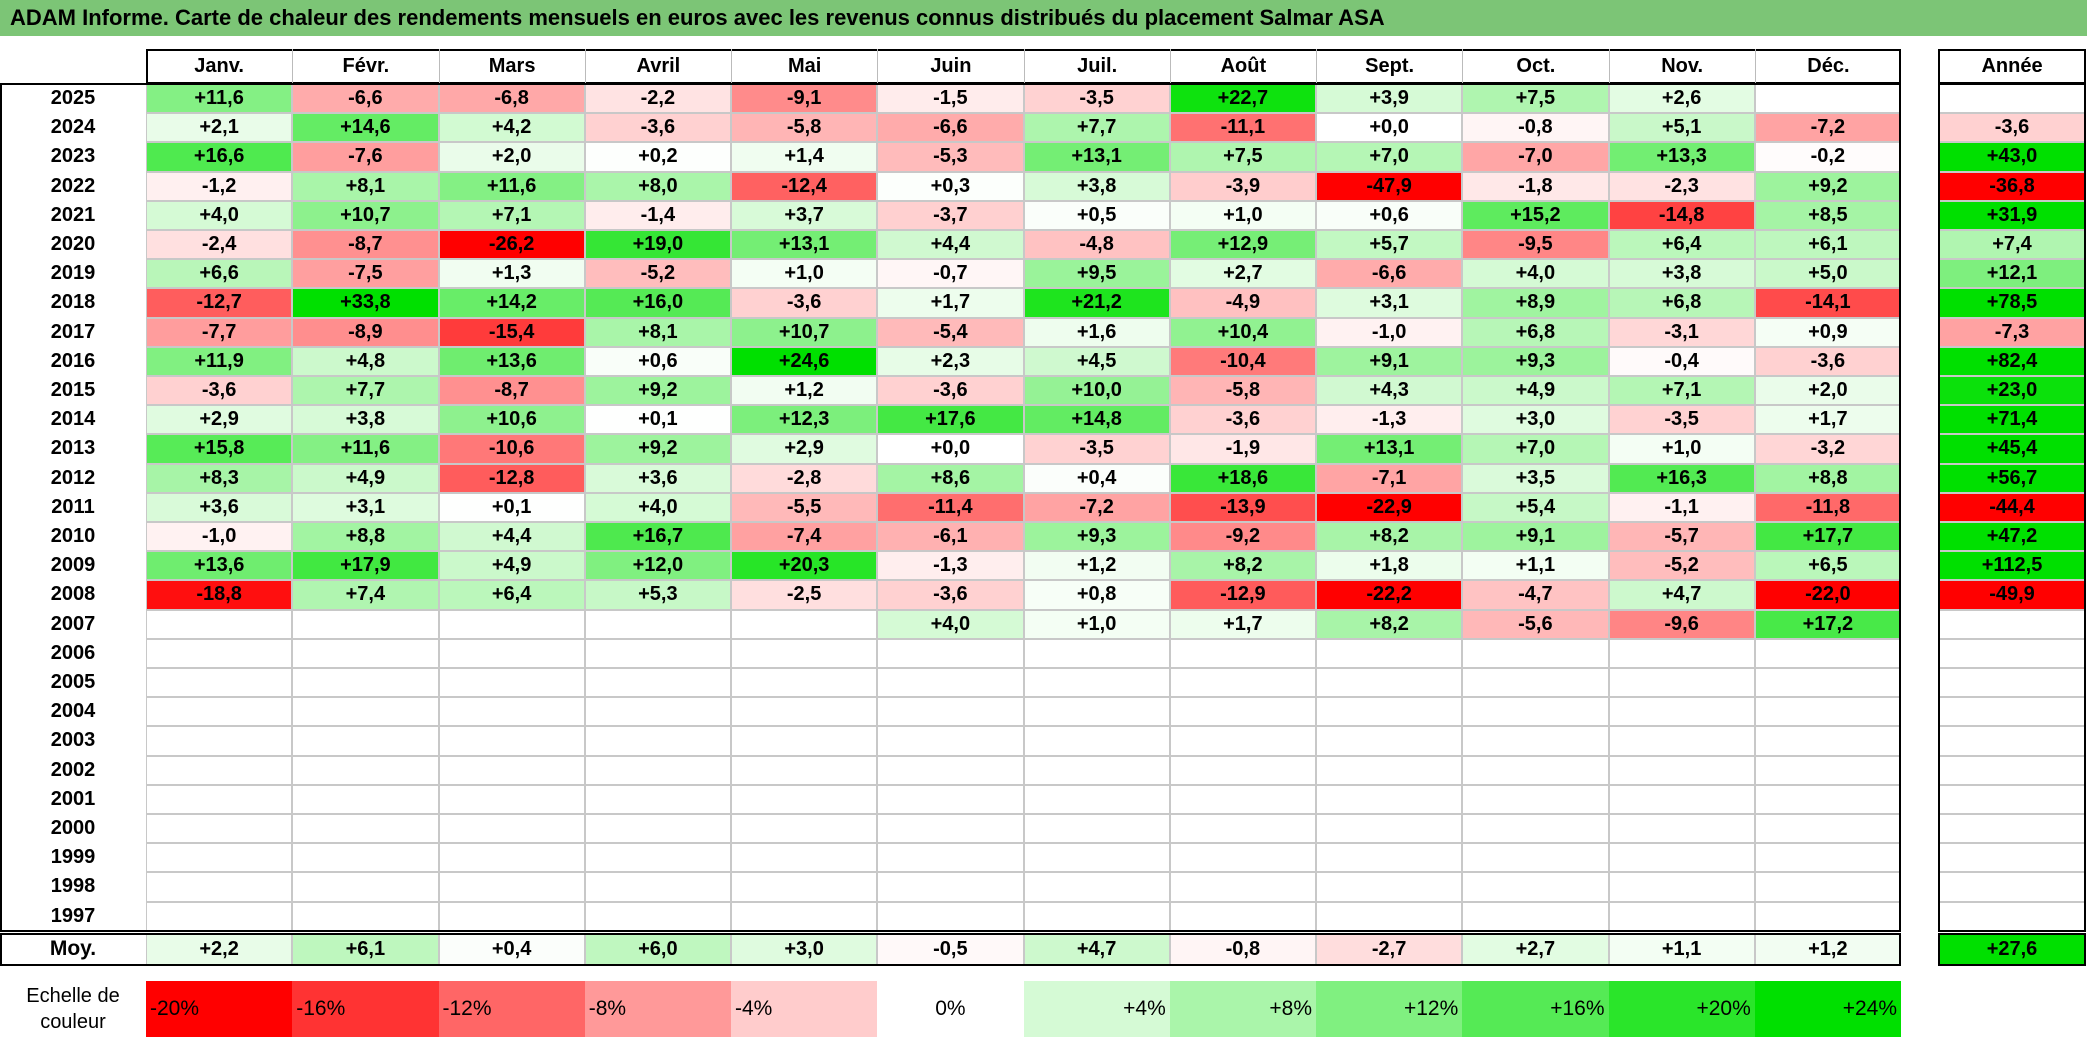 The image size is (2087, 1037). I want to click on scale-step: +12%, so click(1389, 1009).